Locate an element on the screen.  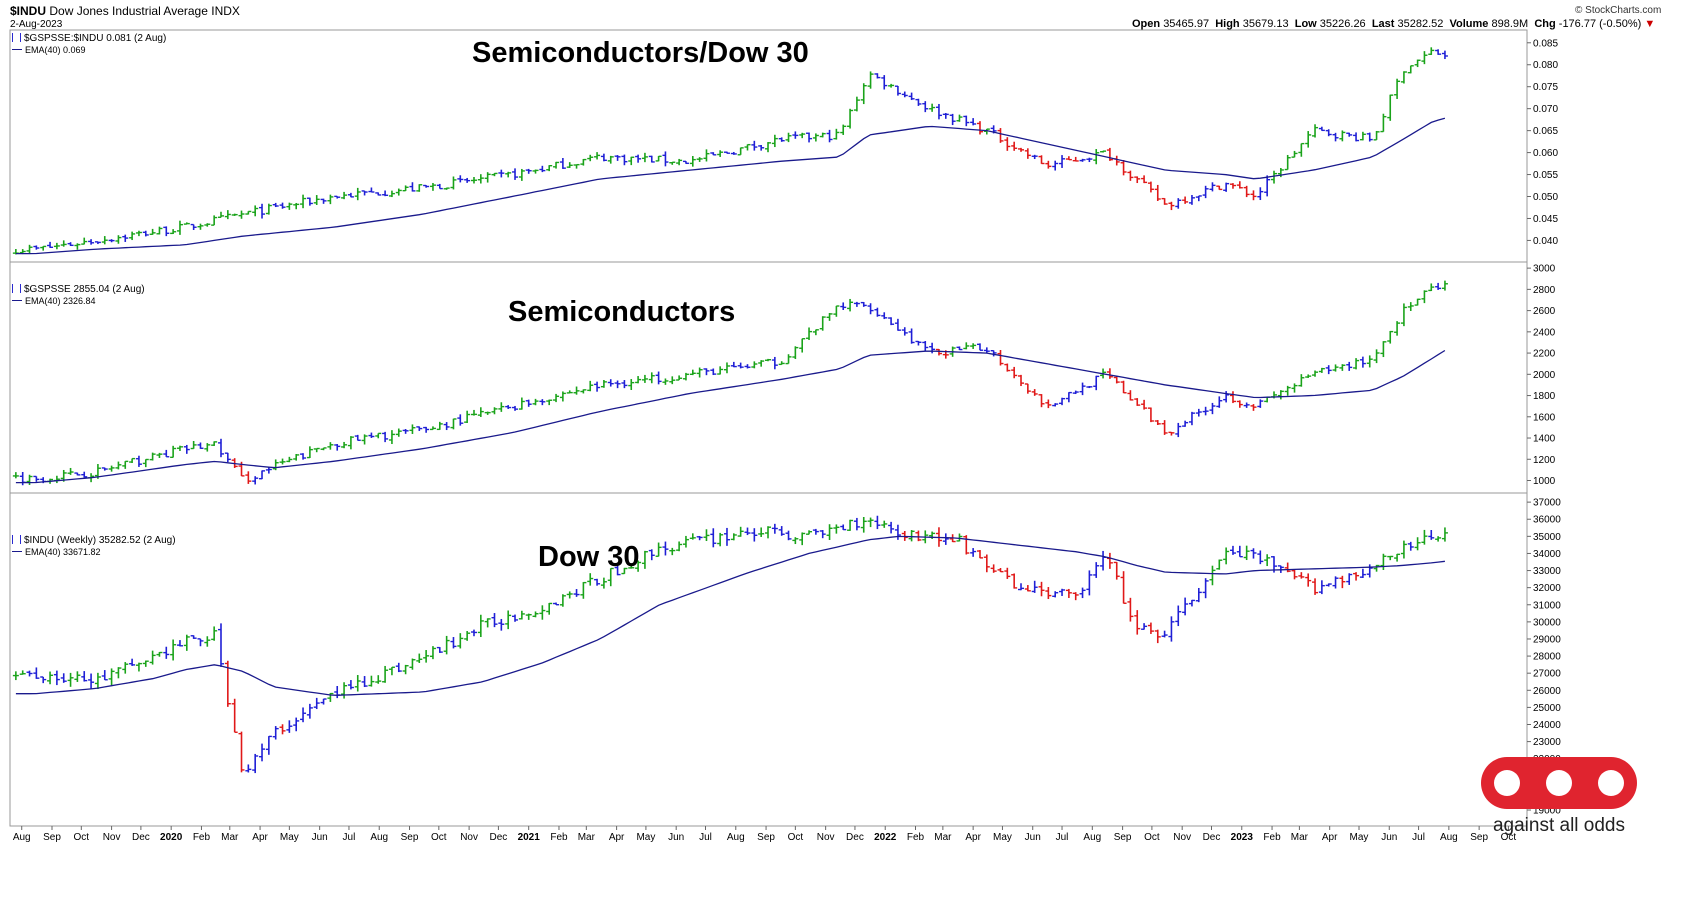
chart-header-title: $INDU Dow Jones Industrial Average INDX is located at coordinates (125, 11).